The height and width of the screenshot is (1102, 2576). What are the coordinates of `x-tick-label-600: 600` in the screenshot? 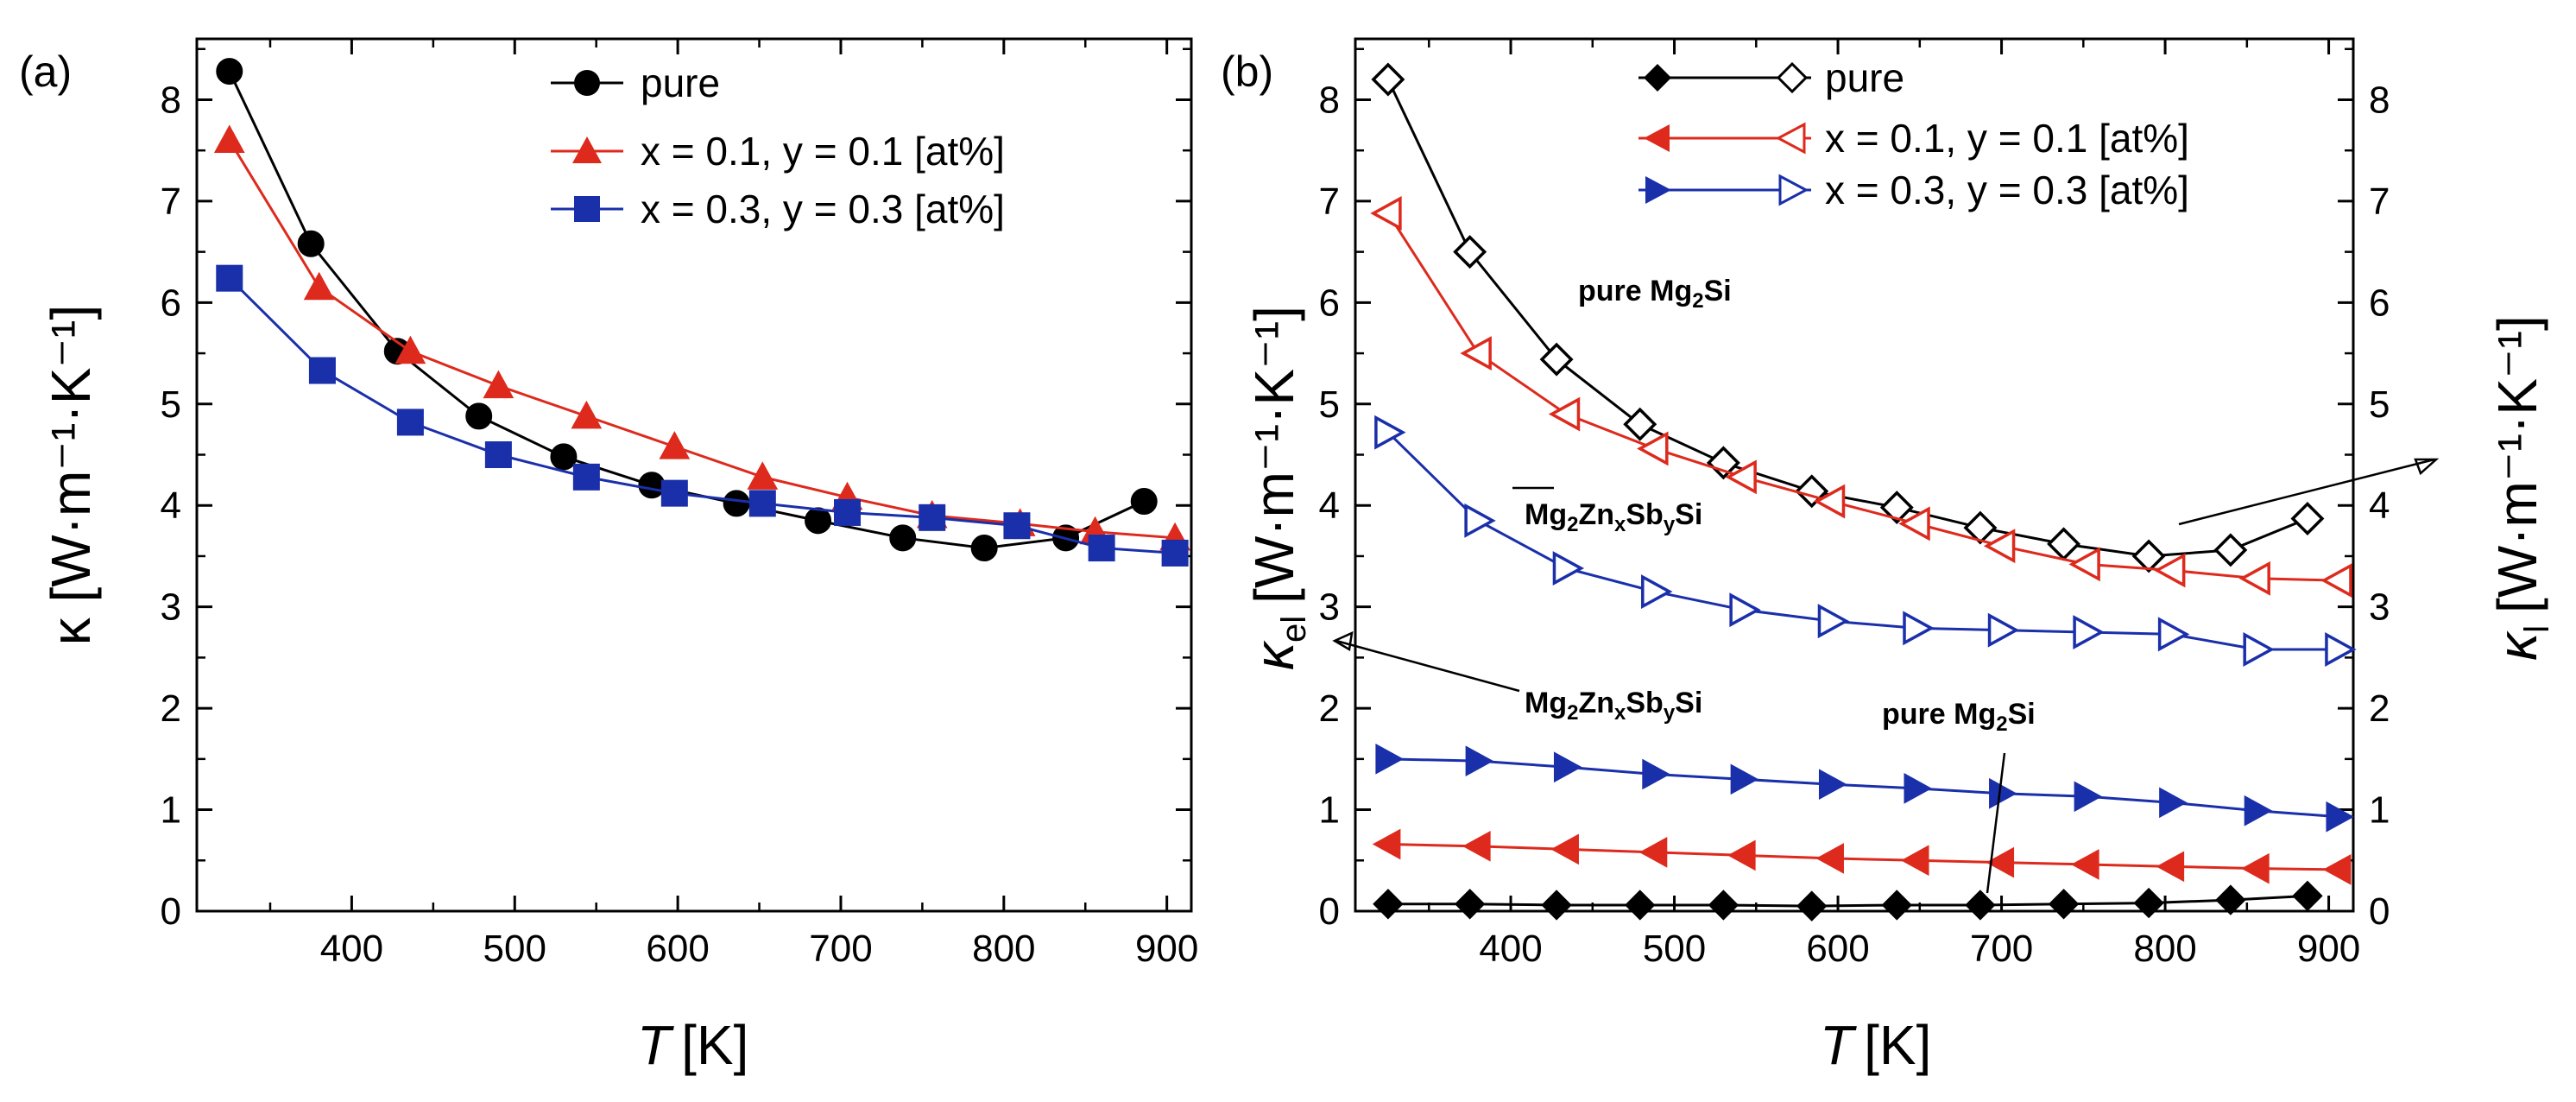 It's located at (677, 949).